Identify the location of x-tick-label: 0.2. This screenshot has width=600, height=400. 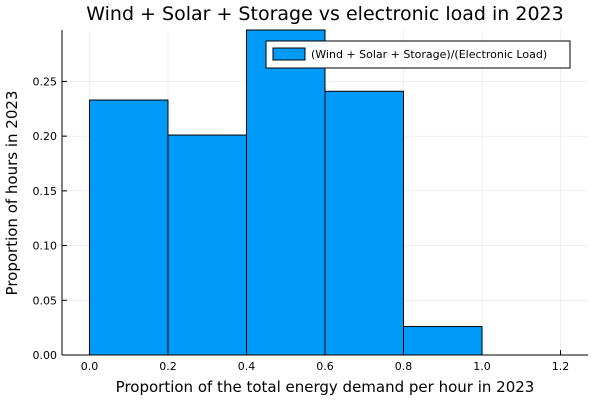
(168, 366).